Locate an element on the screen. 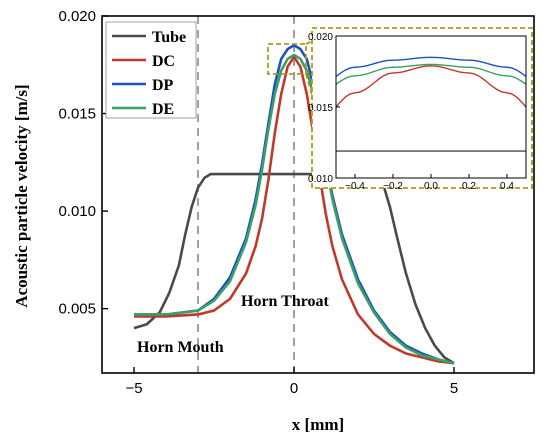 The width and height of the screenshot is (550, 439). legend: Tube DC DP DE is located at coordinates (151, 70).